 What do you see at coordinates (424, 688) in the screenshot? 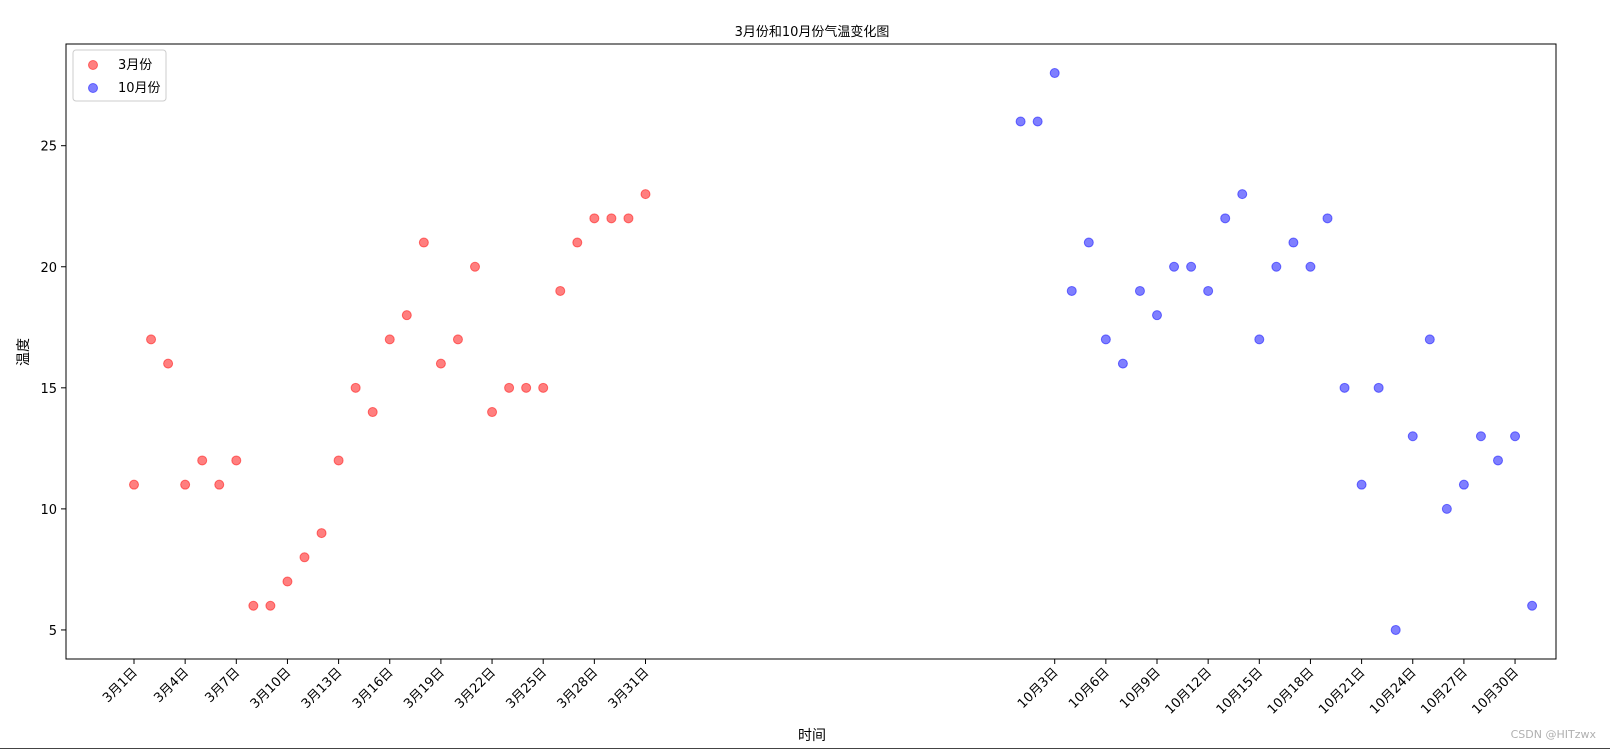
I see `x-tick-label: 3月19日` at bounding box center [424, 688].